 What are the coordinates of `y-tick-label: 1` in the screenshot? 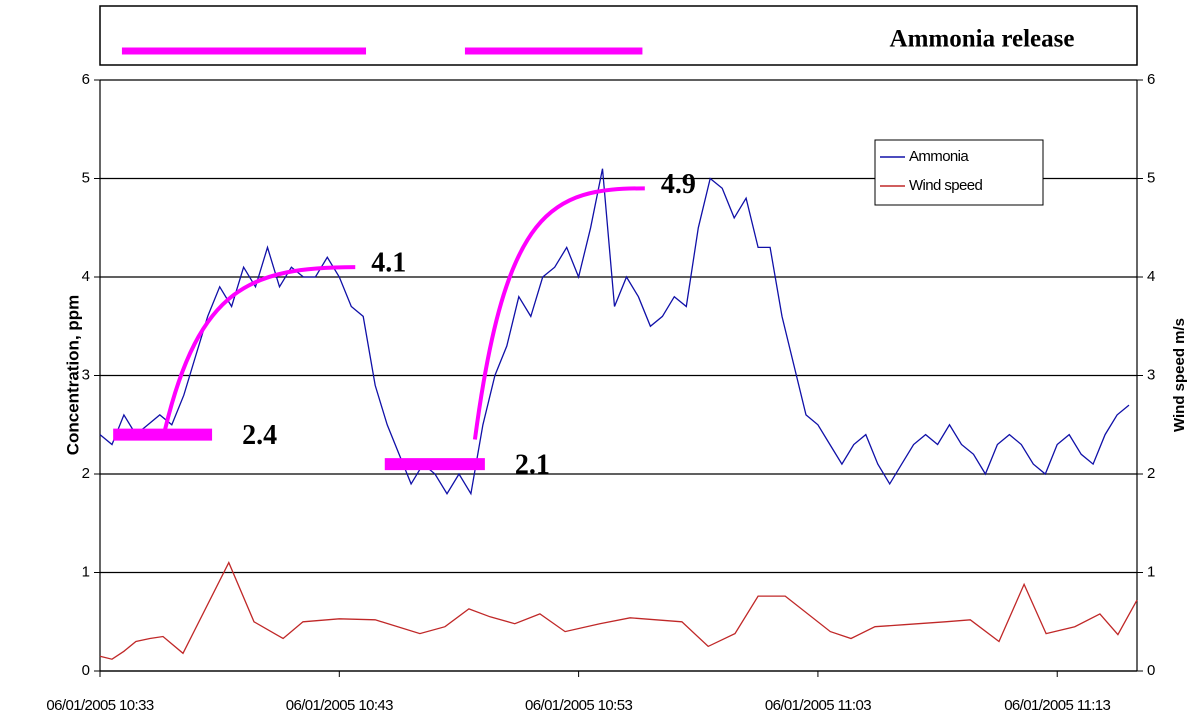 It's located at (86, 571).